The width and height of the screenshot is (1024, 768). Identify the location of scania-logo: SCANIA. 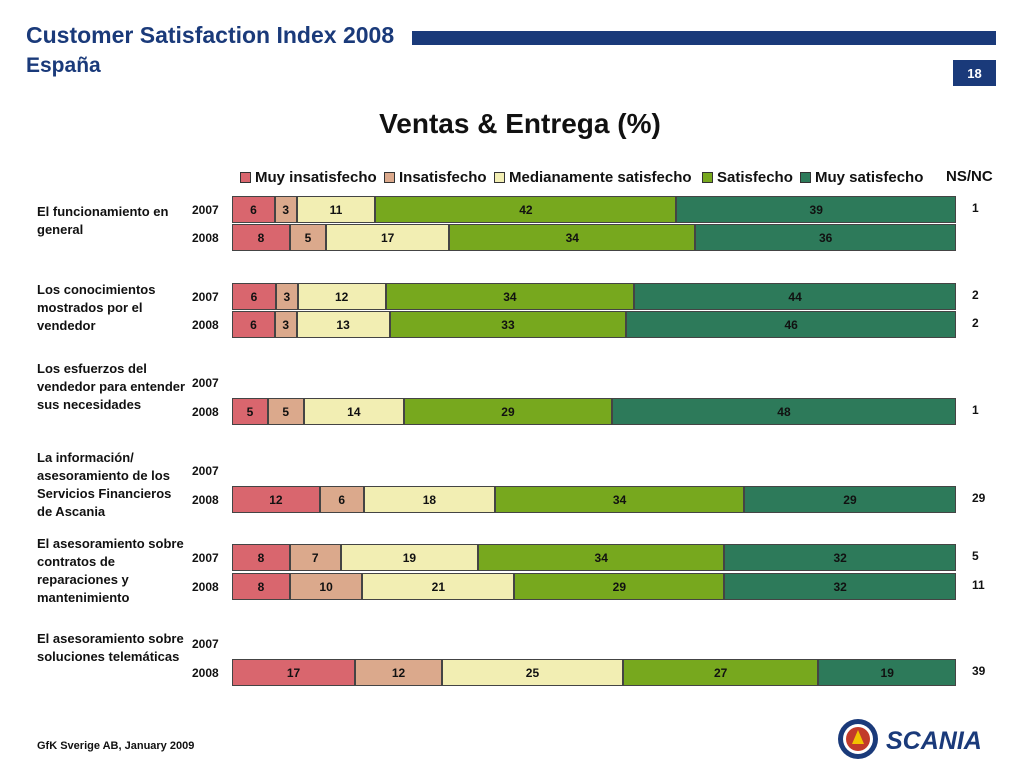
(918, 741).